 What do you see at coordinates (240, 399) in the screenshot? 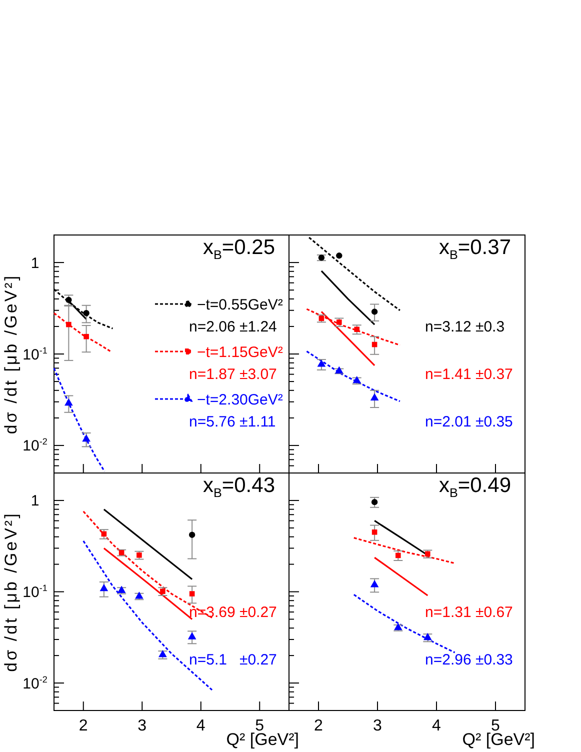
I see `legend-label: −t=2.30GeV²` at bounding box center [240, 399].